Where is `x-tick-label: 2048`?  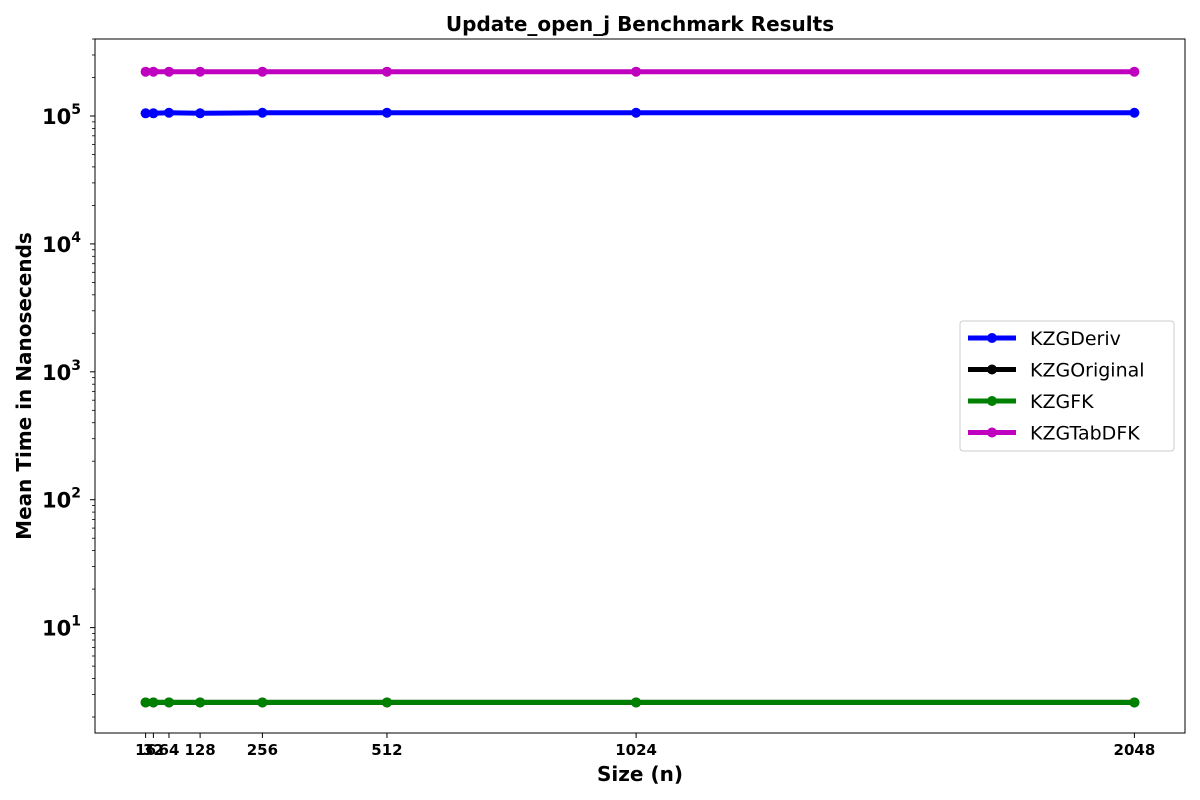 x-tick-label: 2048 is located at coordinates (1135, 750).